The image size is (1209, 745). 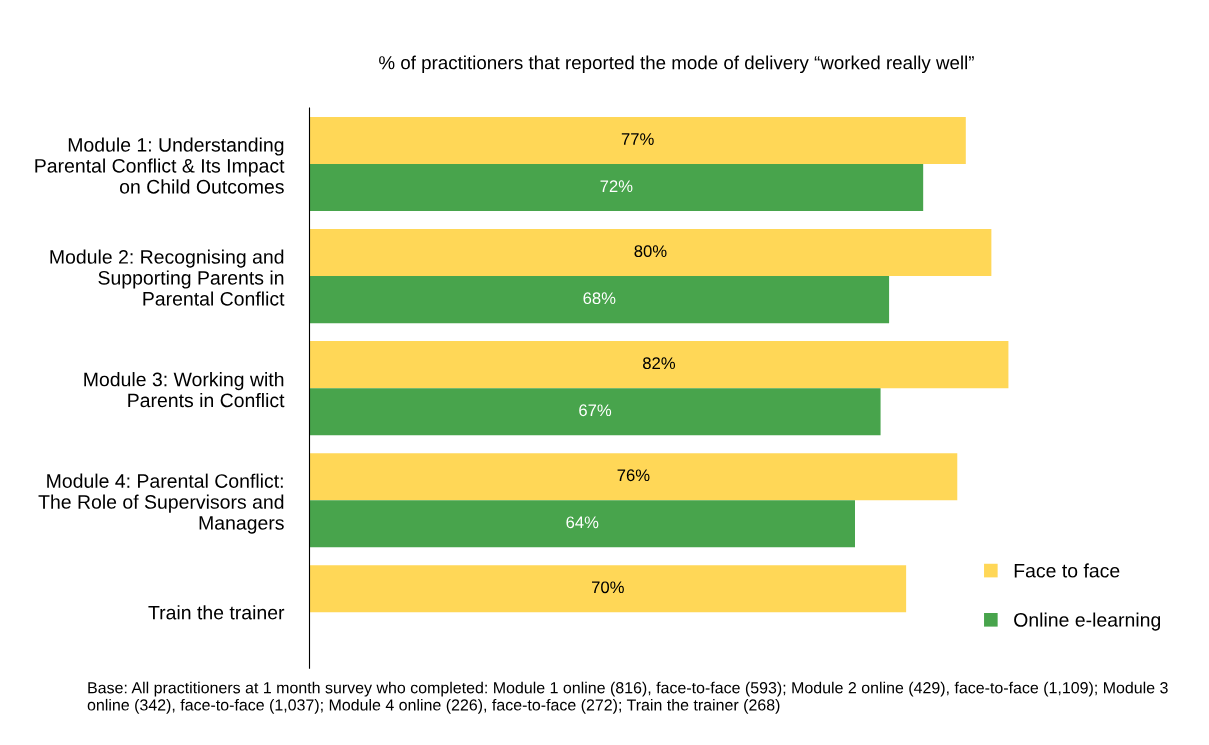 What do you see at coordinates (627, 697) in the screenshot?
I see `text: Base: All practitioners at 1 month survey who completed: Module 1 online (816), face-to-face (593); Module 2 online (429), face-to-face (1,109); Module 3 online (342), face-to-face (1,037); Module 4 online (226), face-to-face (272); Train the trainer (268)` at bounding box center [627, 697].